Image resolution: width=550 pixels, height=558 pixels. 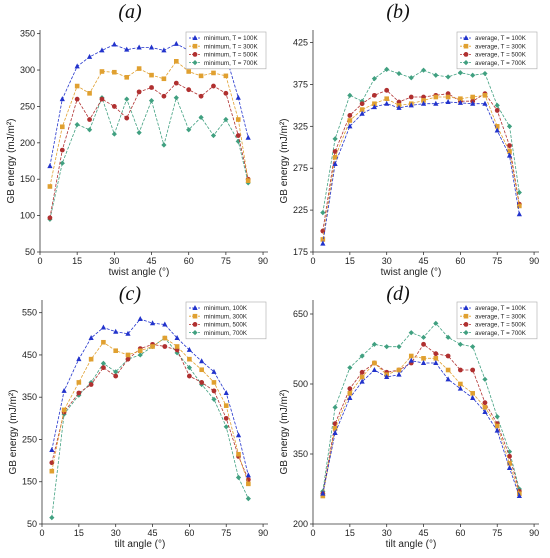 What do you see at coordinates (79, 533) in the screenshot?
I see `x-tick-label: 15` at bounding box center [79, 533].